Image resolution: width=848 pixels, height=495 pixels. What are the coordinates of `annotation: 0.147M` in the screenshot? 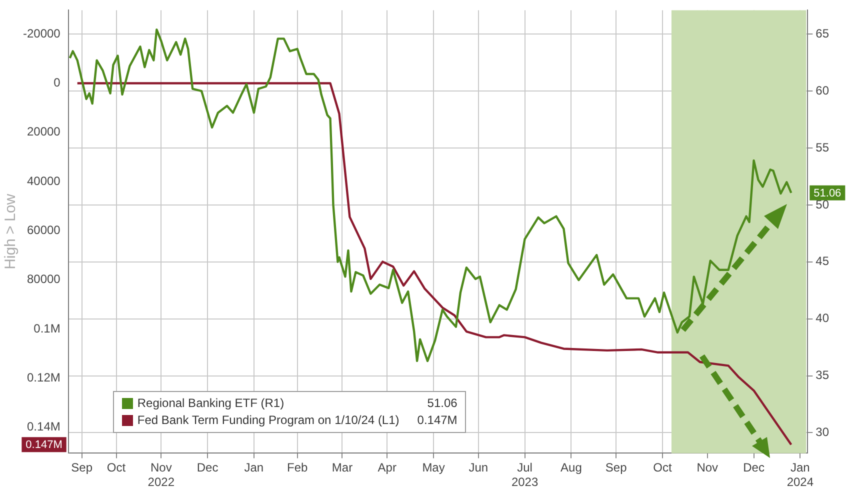 It's located at (437, 421).